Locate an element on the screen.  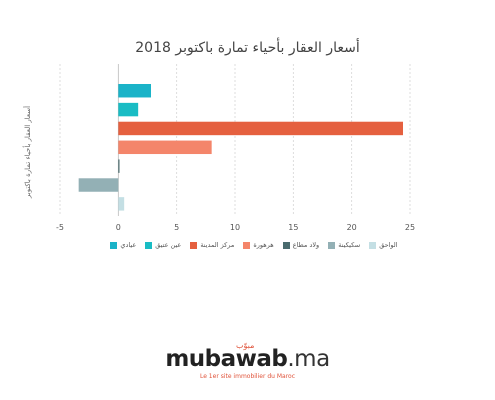
x-tick-label: 20 is located at coordinates (352, 227).